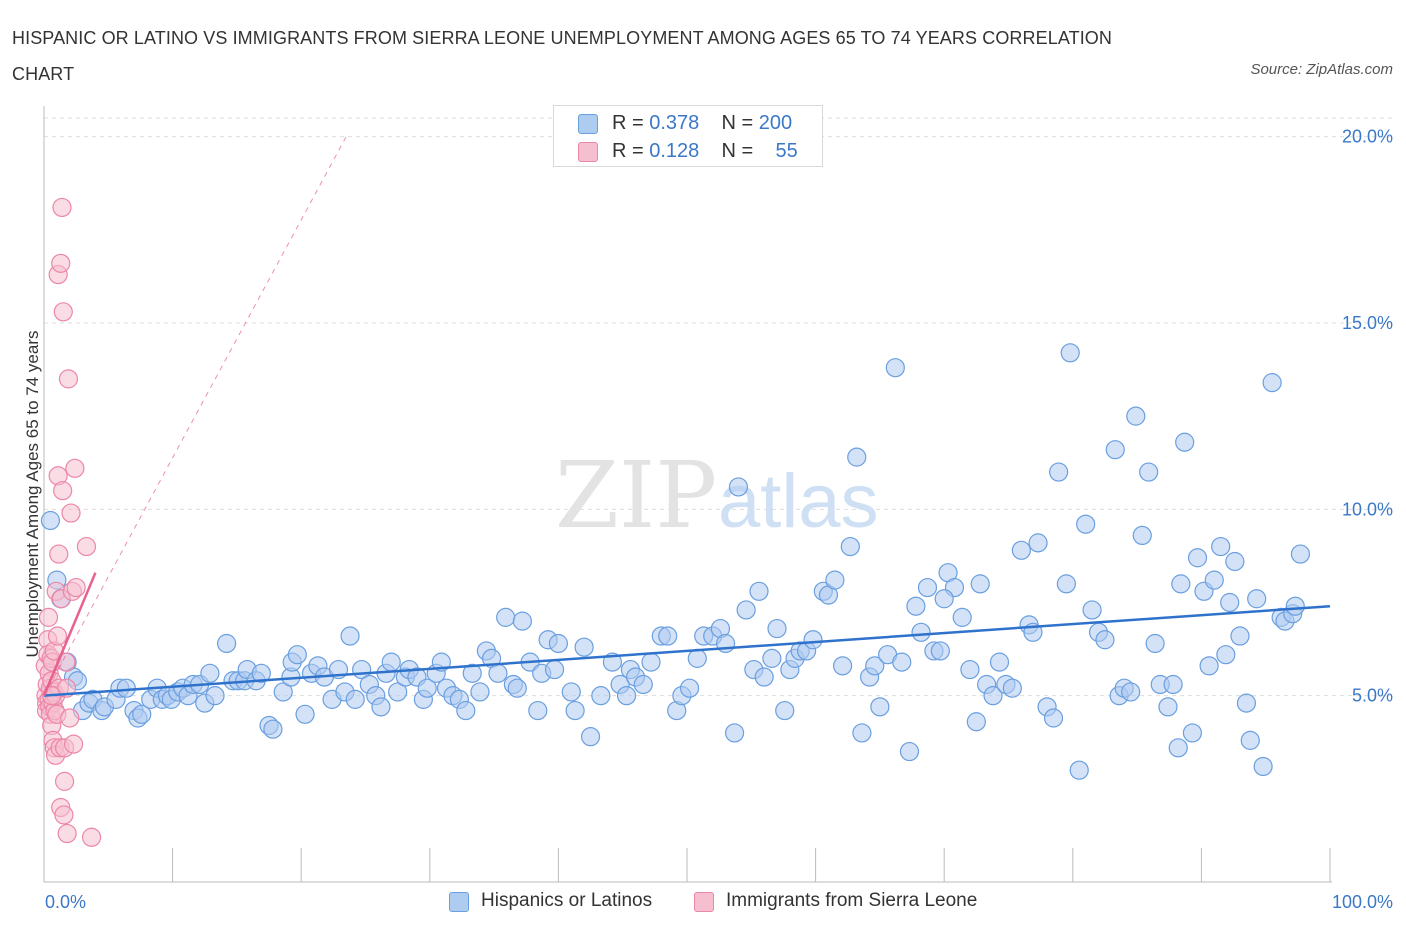 Image resolution: width=1406 pixels, height=930 pixels. Describe the element at coordinates (1367, 137) in the screenshot. I see `y-tick-label: 20.0%` at that location.